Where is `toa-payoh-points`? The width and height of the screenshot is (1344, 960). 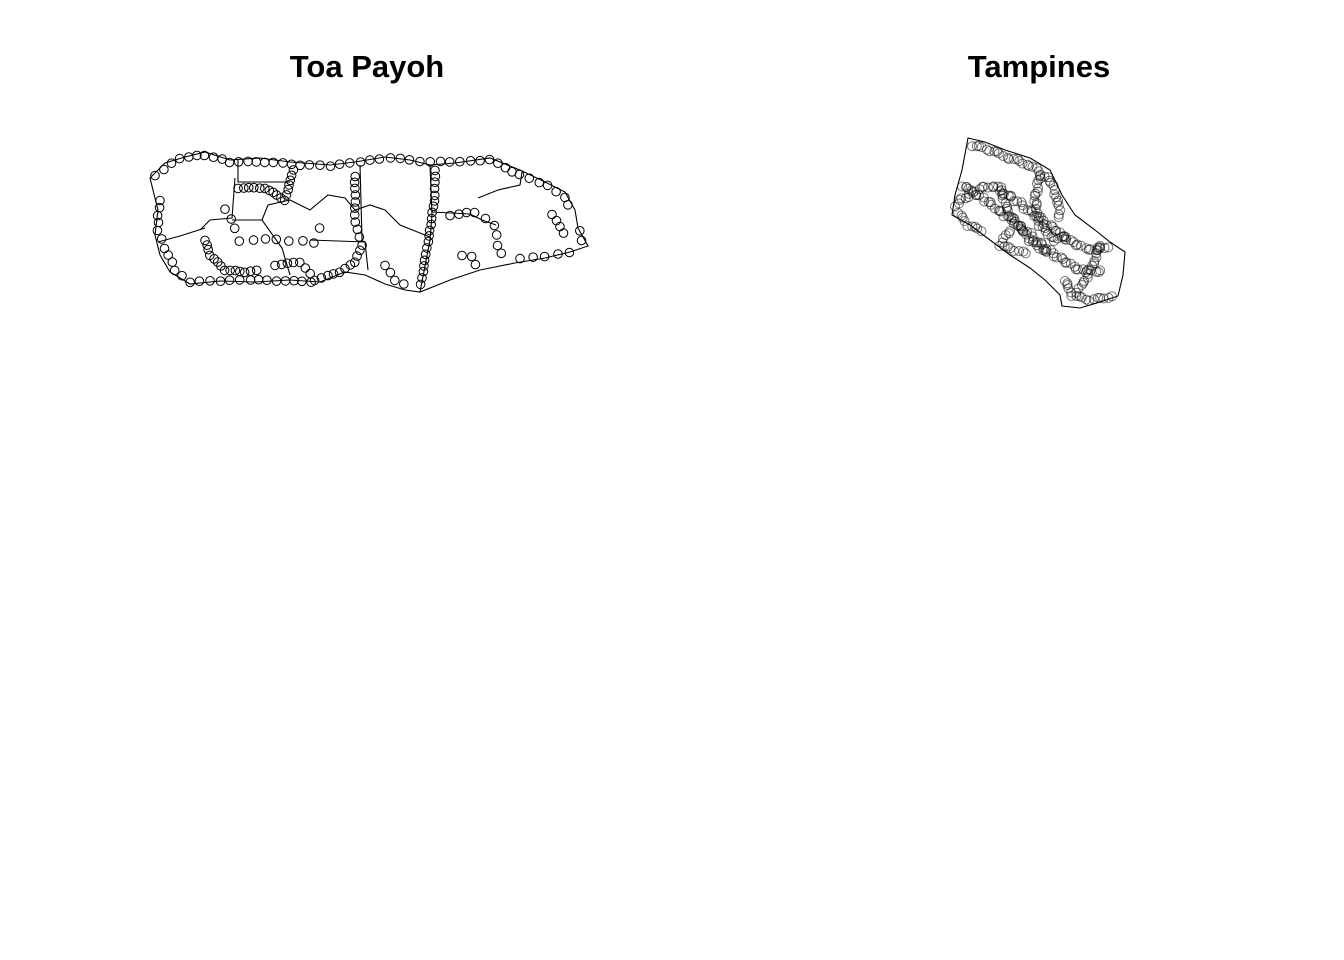 toa-payoh-points is located at coordinates (368, 220).